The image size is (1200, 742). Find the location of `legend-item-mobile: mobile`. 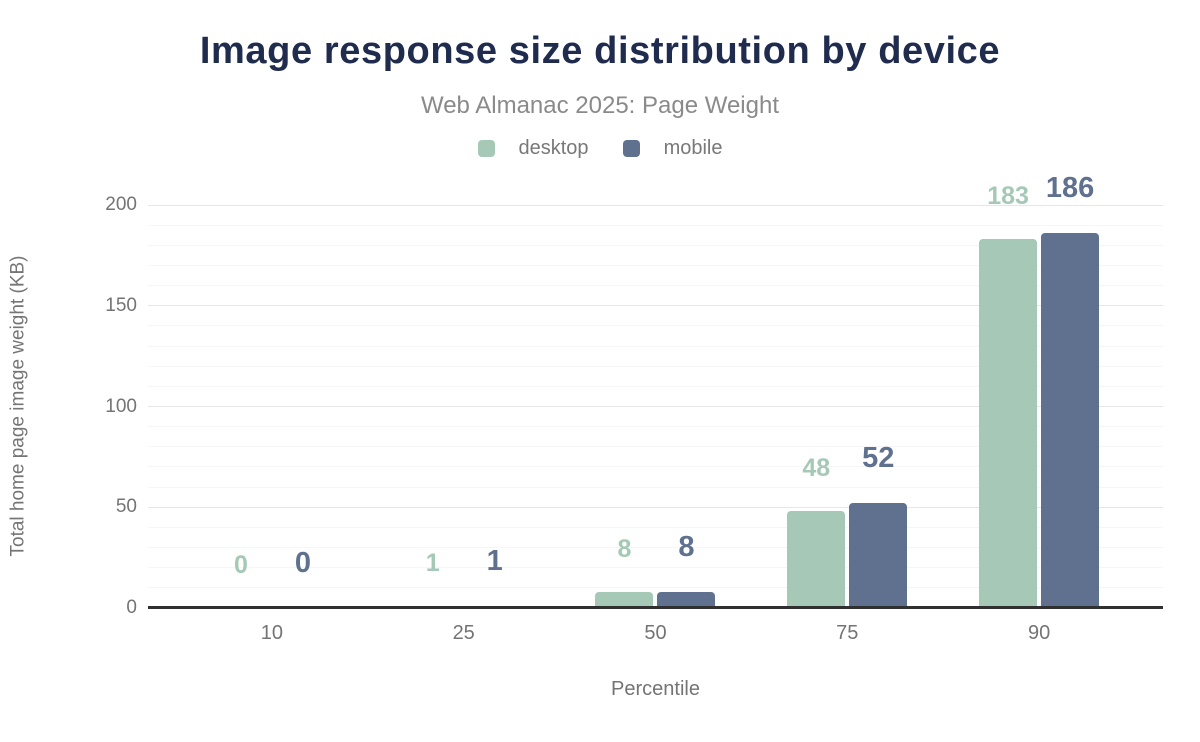

legend-item-mobile: mobile is located at coordinates (672, 148).